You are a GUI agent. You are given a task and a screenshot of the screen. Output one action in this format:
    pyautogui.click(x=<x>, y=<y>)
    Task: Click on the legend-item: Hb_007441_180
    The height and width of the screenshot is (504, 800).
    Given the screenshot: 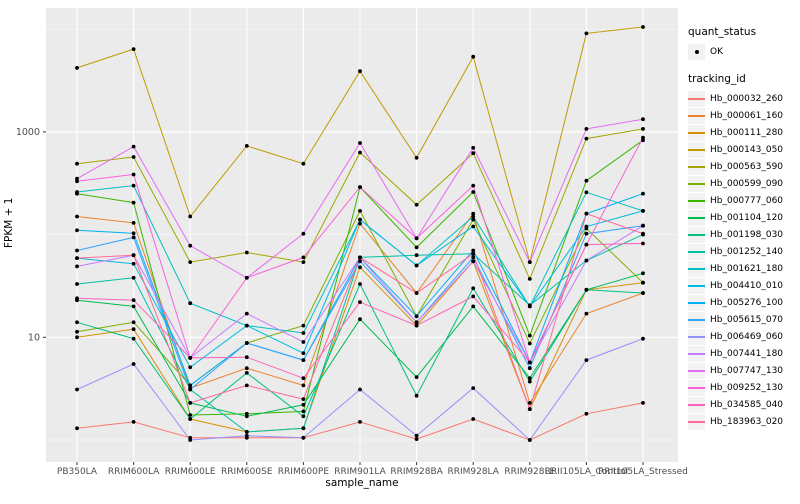 What is the action you would take?
    pyautogui.click(x=744, y=353)
    